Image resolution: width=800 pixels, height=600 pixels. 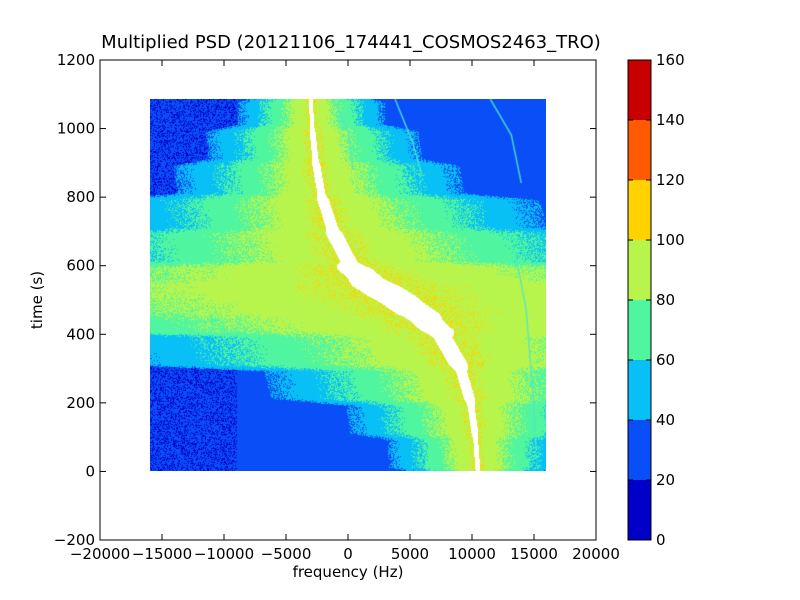 I want to click on colorbar-tick-label: 0, so click(x=661, y=540).